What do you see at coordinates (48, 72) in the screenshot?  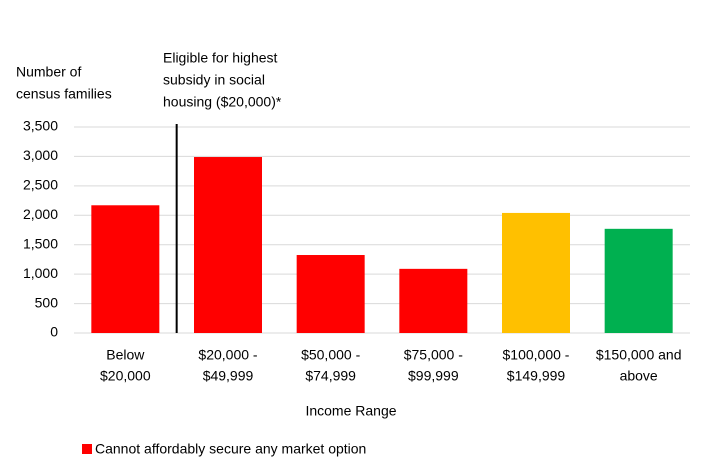 I see `y-axis-label: Number of` at bounding box center [48, 72].